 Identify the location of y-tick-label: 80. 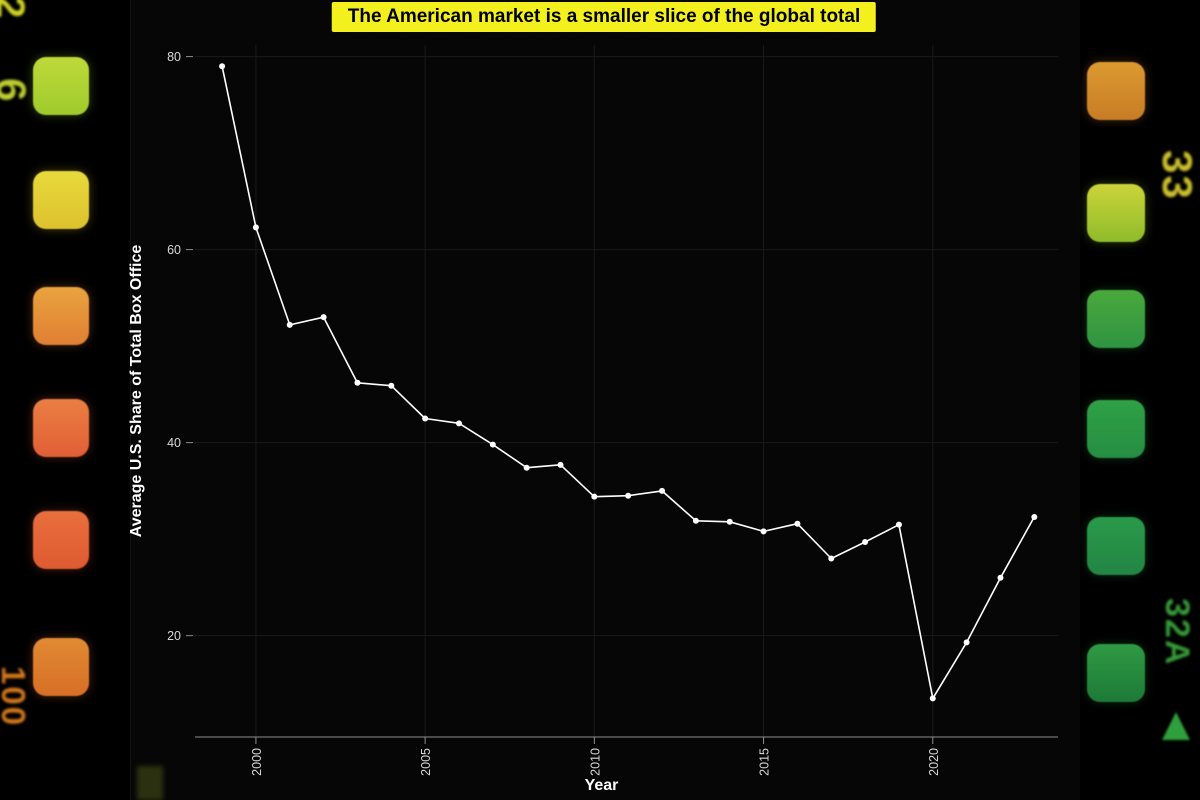
(174, 57).